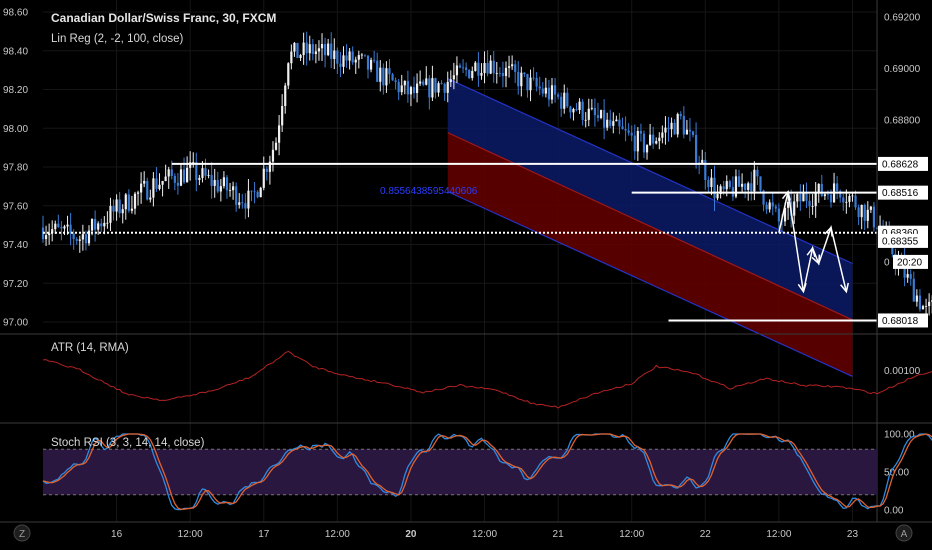 The image size is (932, 550). What do you see at coordinates (813, 241) in the screenshot?
I see `projection-path` at bounding box center [813, 241].